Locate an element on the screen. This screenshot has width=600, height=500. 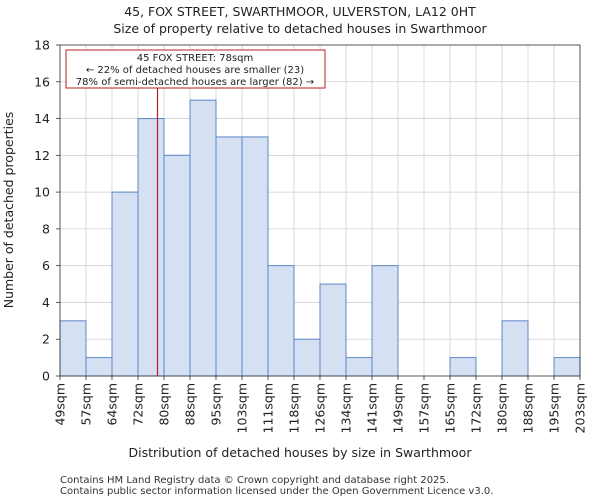
x-tick-label: 165sqm is located at coordinates (450, 408).